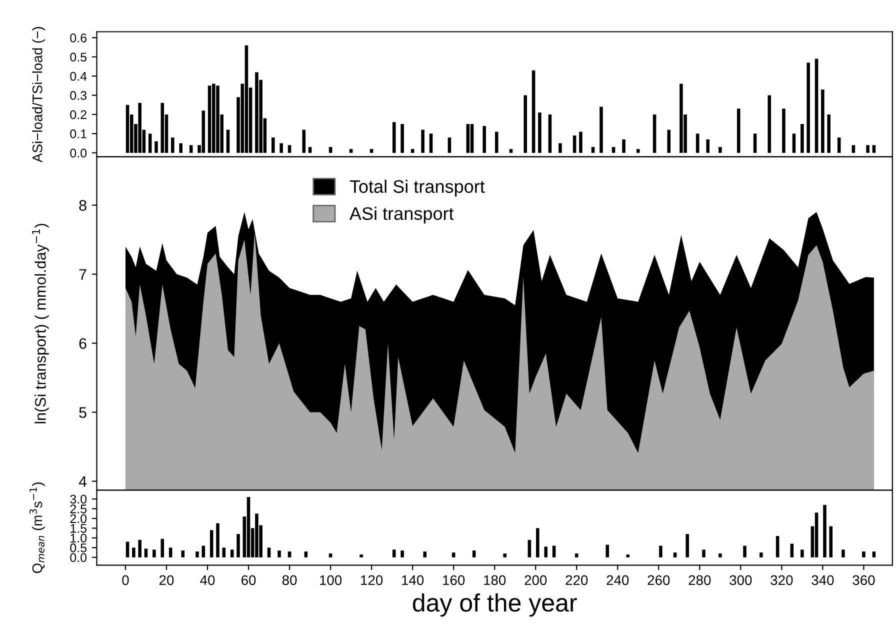 This screenshot has height=635, width=896. What do you see at coordinates (78, 115) in the screenshot?
I see `y-tick-label: 0.2` at bounding box center [78, 115].